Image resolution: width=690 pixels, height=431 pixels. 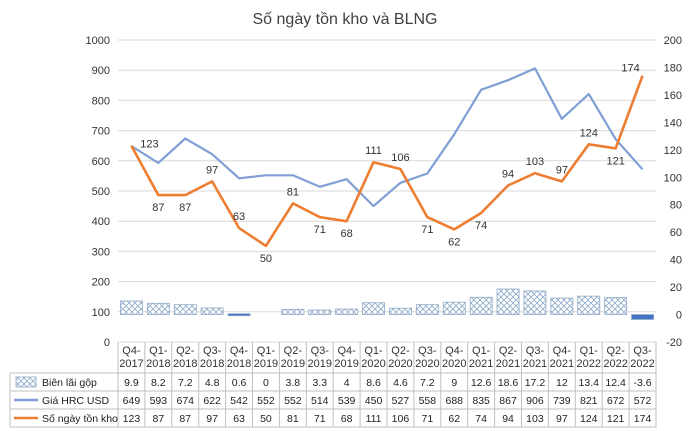 I want to click on data-label-Q1-2019: 50, so click(x=266, y=259).